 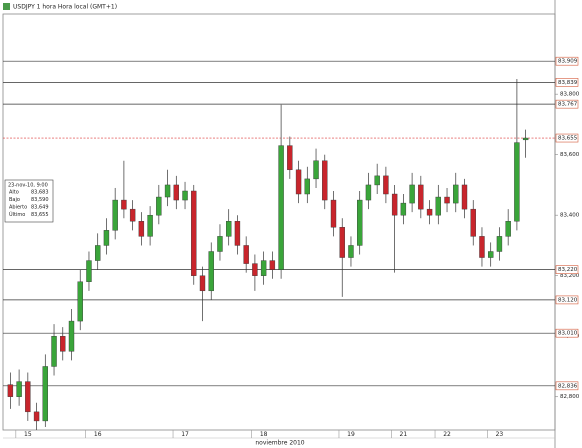 What do you see at coordinates (570, 397) in the screenshot?
I see `y-tick-label: 82,800` at bounding box center [570, 397].